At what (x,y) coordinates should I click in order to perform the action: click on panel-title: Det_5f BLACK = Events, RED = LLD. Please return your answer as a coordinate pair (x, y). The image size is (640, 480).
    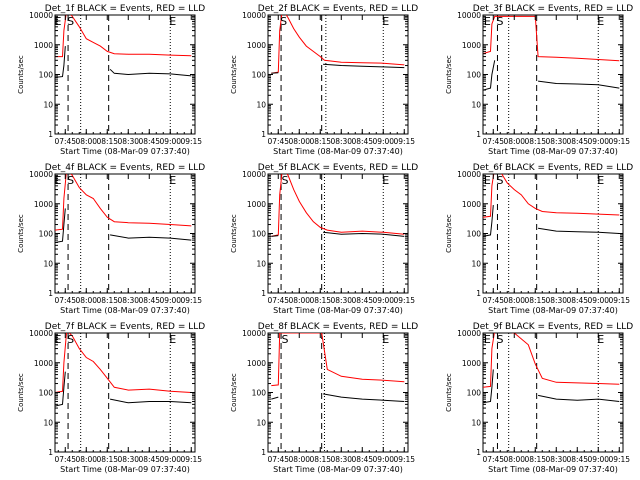
    Looking at the image, I should click on (338, 168).